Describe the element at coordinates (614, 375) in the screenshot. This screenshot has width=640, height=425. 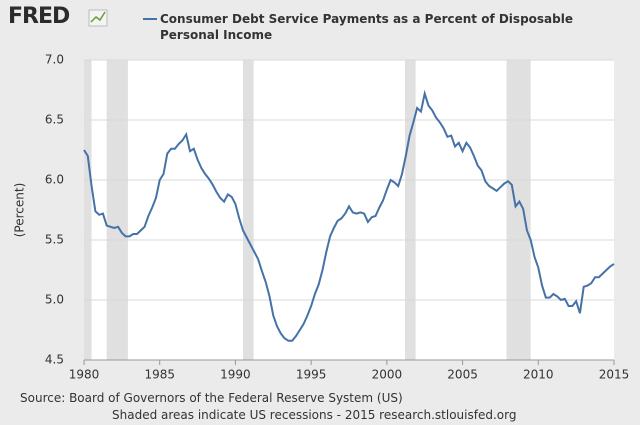
I see `x-tick-label: 2015` at that location.